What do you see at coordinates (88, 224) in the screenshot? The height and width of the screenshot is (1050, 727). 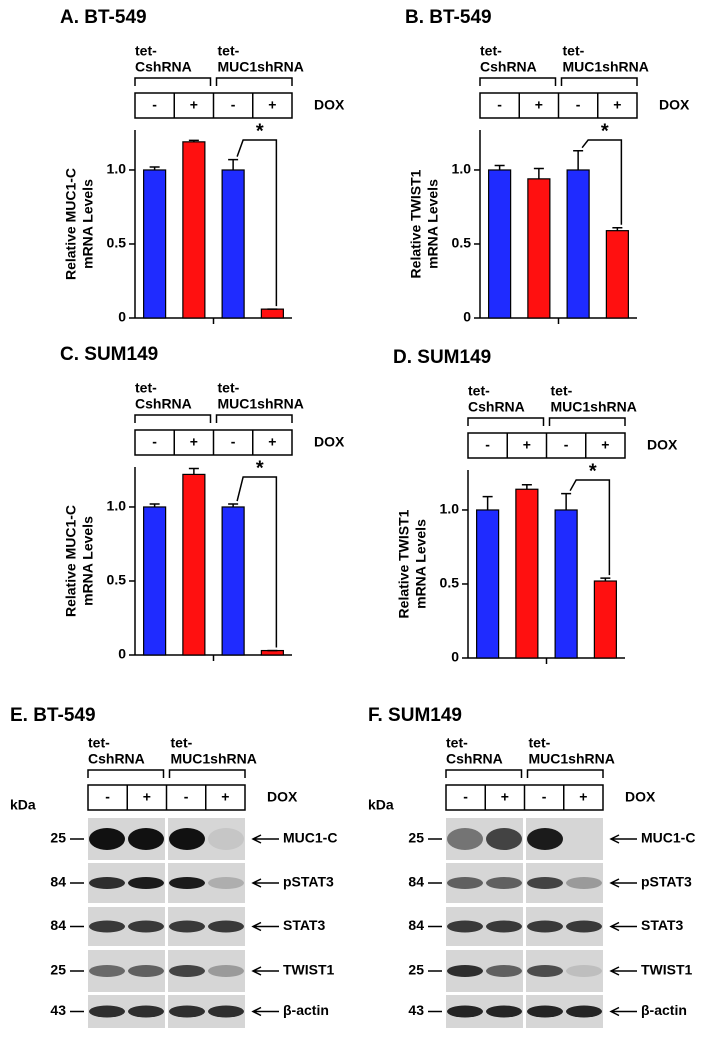 I see `y-axis-label: mRNA Levels` at bounding box center [88, 224].